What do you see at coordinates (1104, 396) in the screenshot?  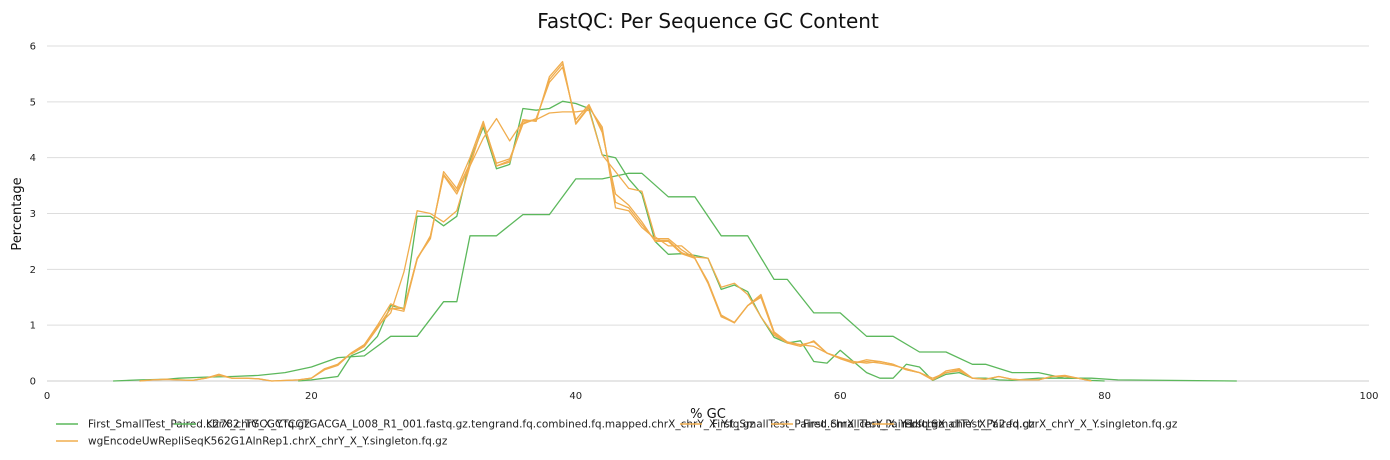 I see `x-tick-label: 80` at bounding box center [1104, 396].